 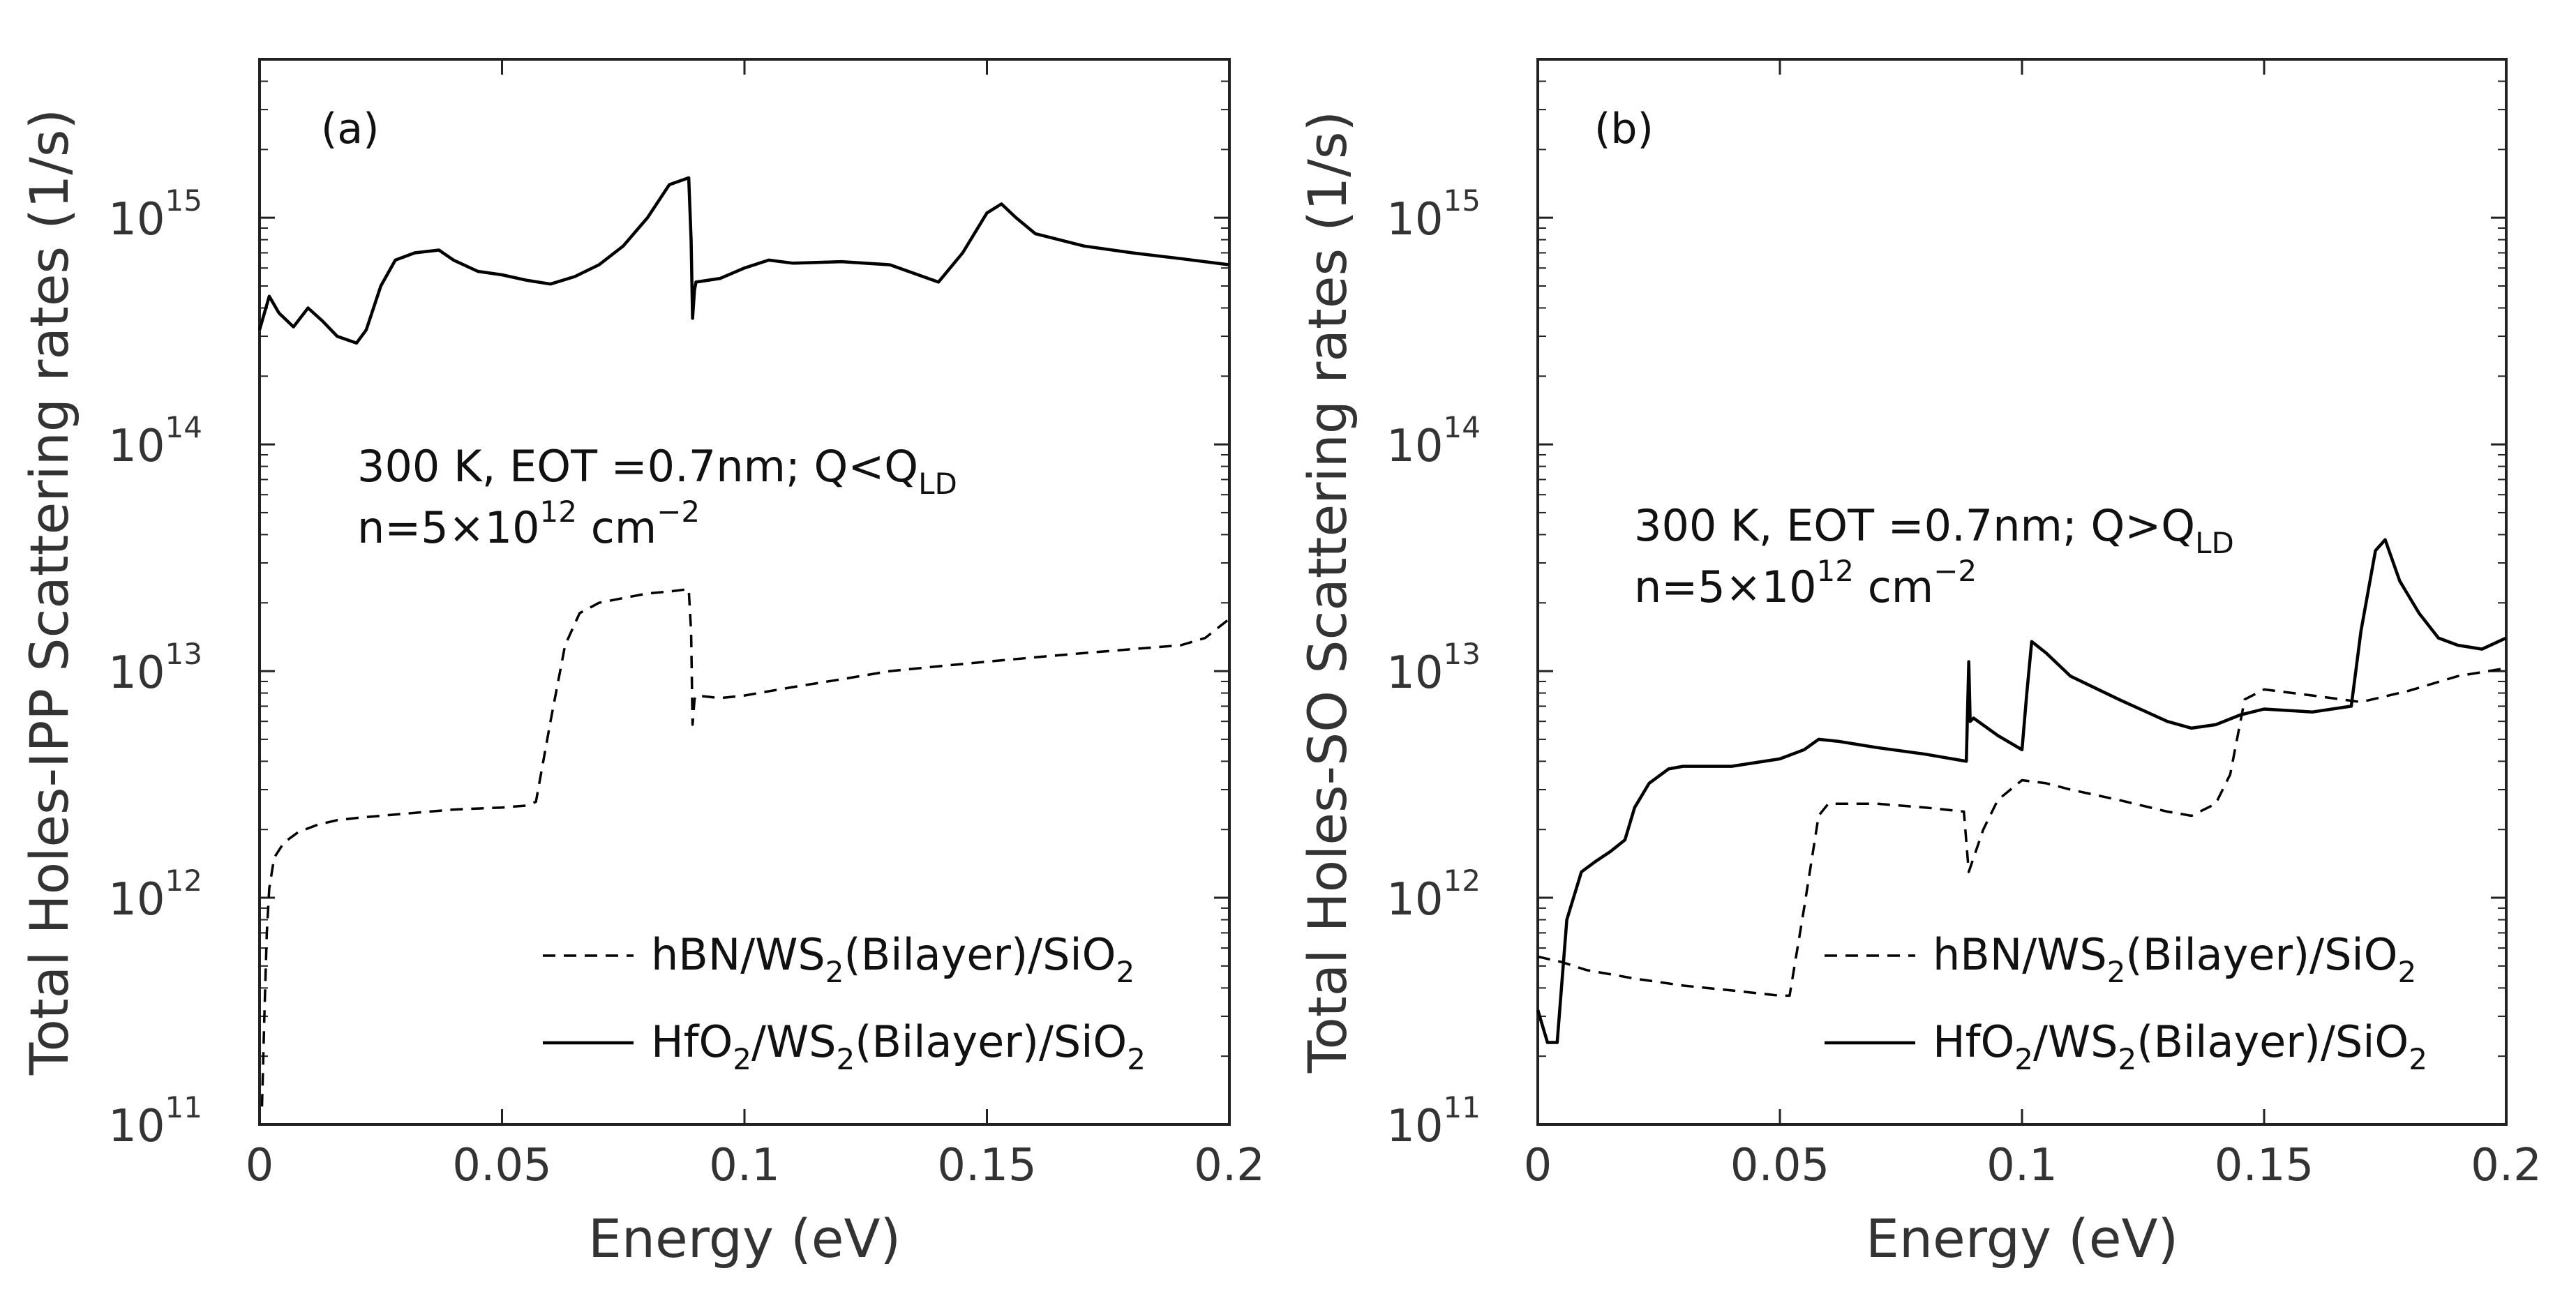 What do you see at coordinates (1624, 129) in the screenshot?
I see `panel-label: (b)` at bounding box center [1624, 129].